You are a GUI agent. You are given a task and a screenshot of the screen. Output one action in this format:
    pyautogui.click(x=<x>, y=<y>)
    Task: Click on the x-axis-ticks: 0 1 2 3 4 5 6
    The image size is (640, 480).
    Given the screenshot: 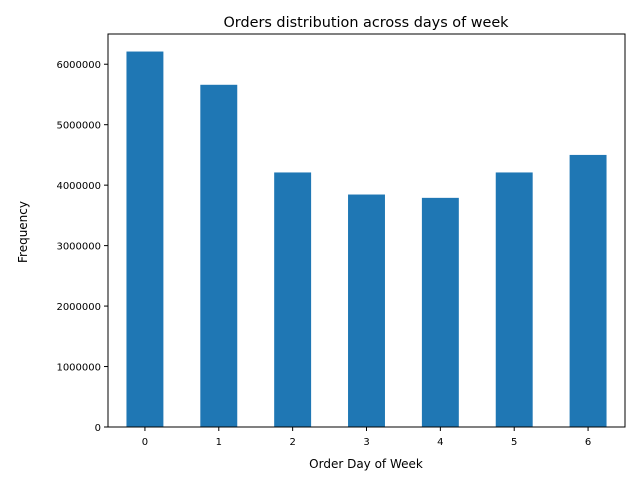 What is the action you would take?
    pyautogui.click(x=366, y=437)
    